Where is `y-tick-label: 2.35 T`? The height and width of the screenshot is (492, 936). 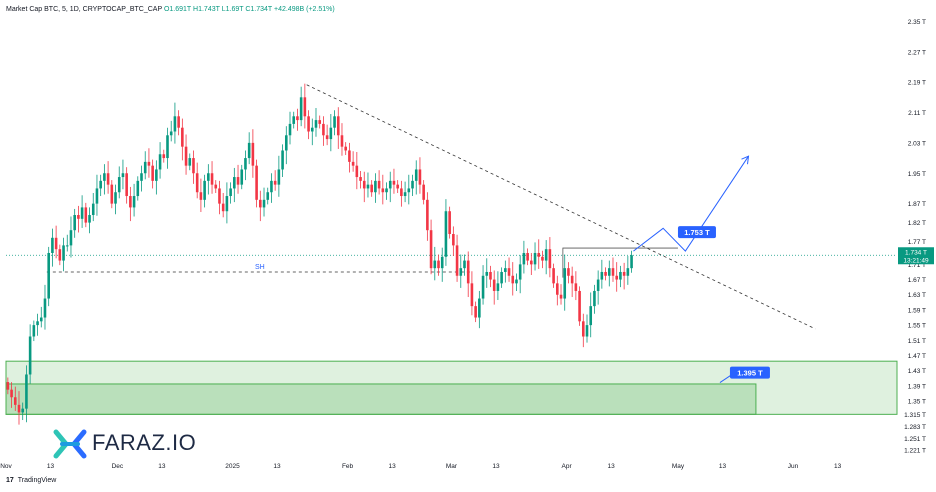 y-tick-label: 2.35 T is located at coordinates (917, 22).